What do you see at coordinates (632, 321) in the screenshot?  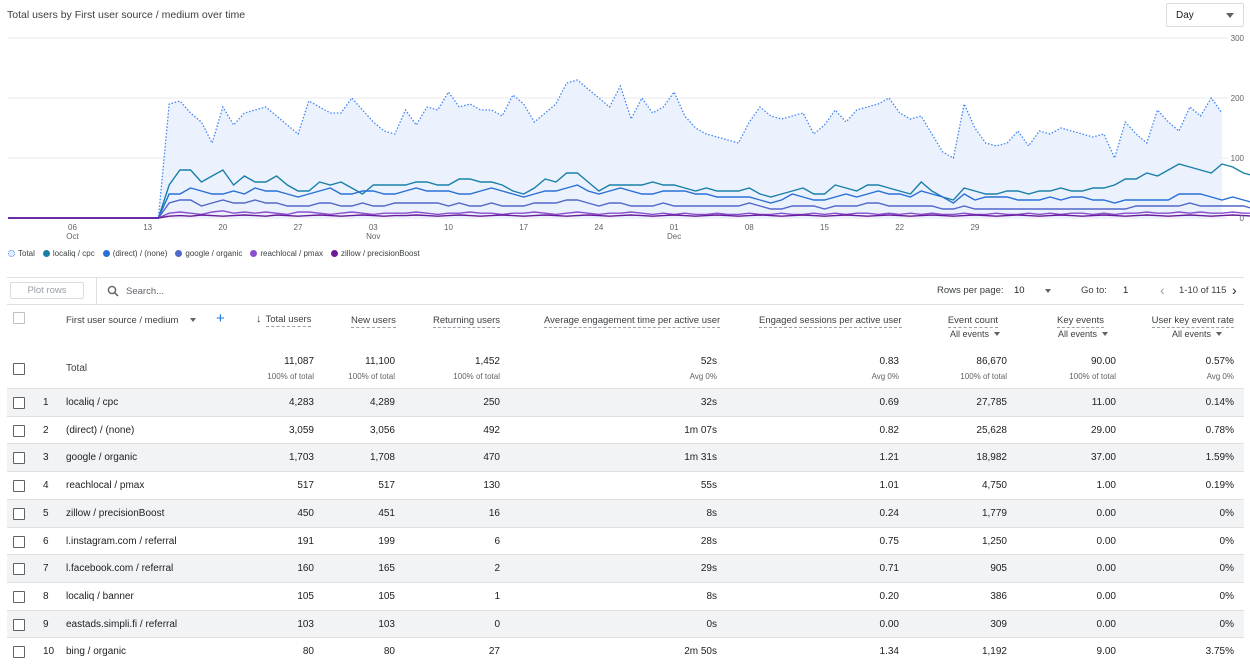 I see `header-avg-engagement: Average engagement time per active user` at bounding box center [632, 321].